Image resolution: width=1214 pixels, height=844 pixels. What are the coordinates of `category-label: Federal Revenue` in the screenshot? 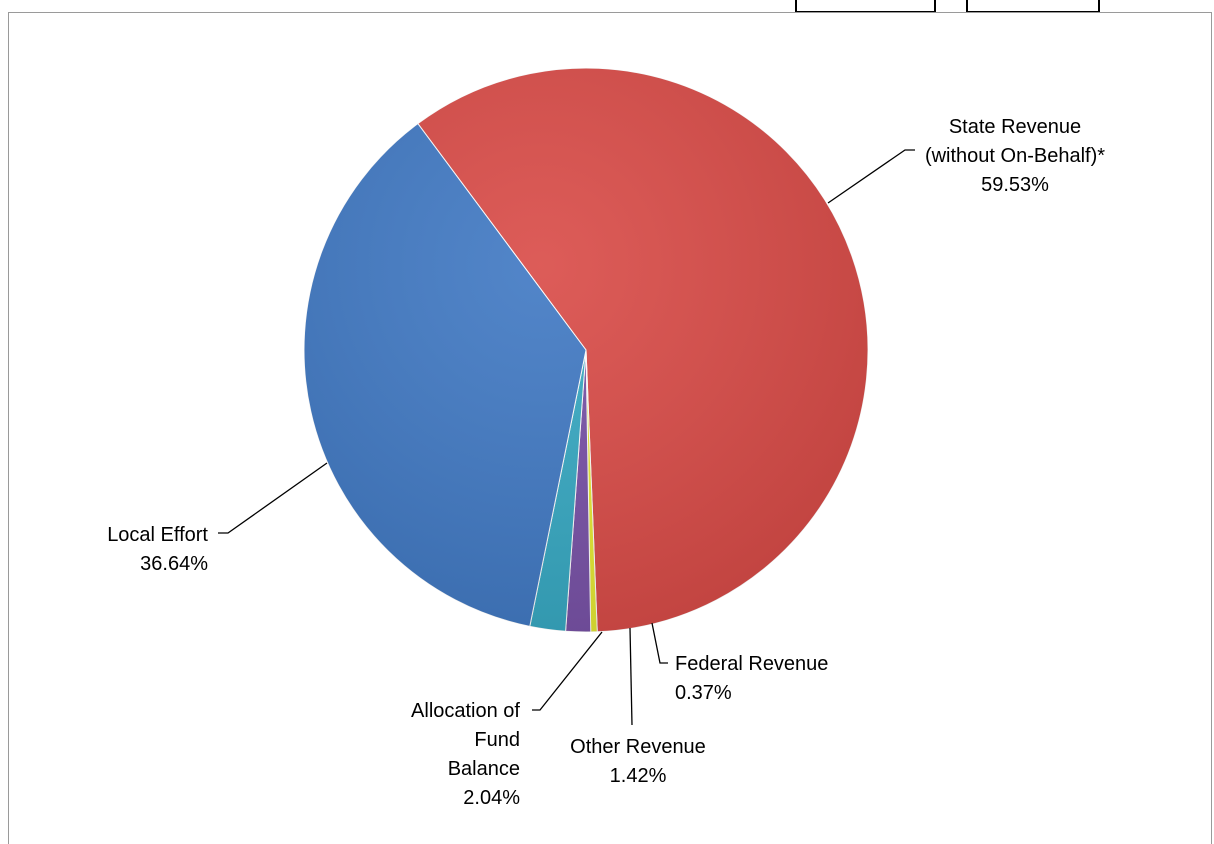 It's located at (751, 664).